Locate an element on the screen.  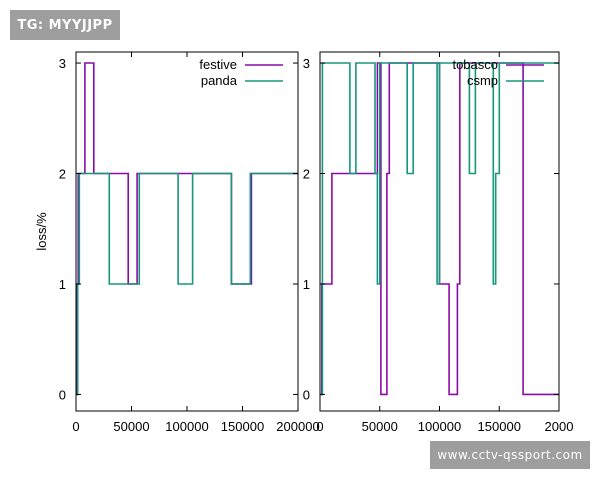
watermark-top-left: TG: MYYJJPP is located at coordinates (65, 25).